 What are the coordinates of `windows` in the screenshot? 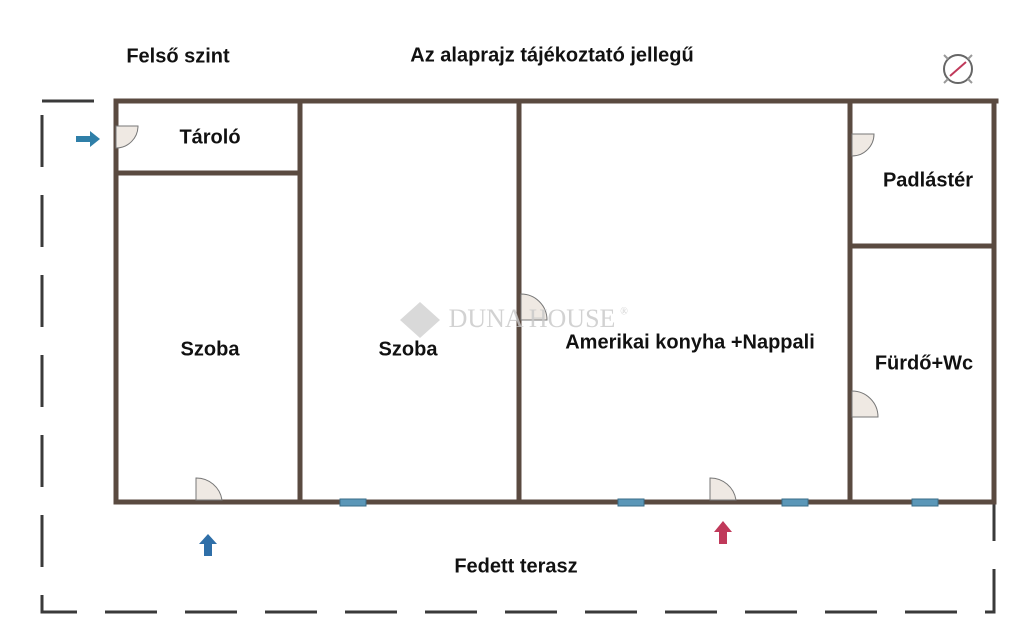 It's located at (639, 502).